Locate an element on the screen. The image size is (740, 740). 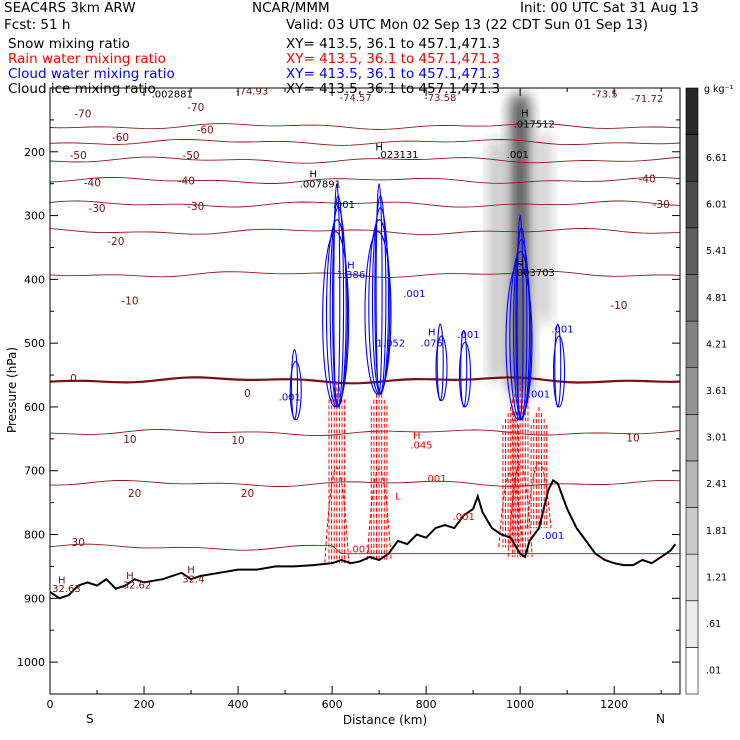
x-tick-label: 1200 is located at coordinates (614, 704).